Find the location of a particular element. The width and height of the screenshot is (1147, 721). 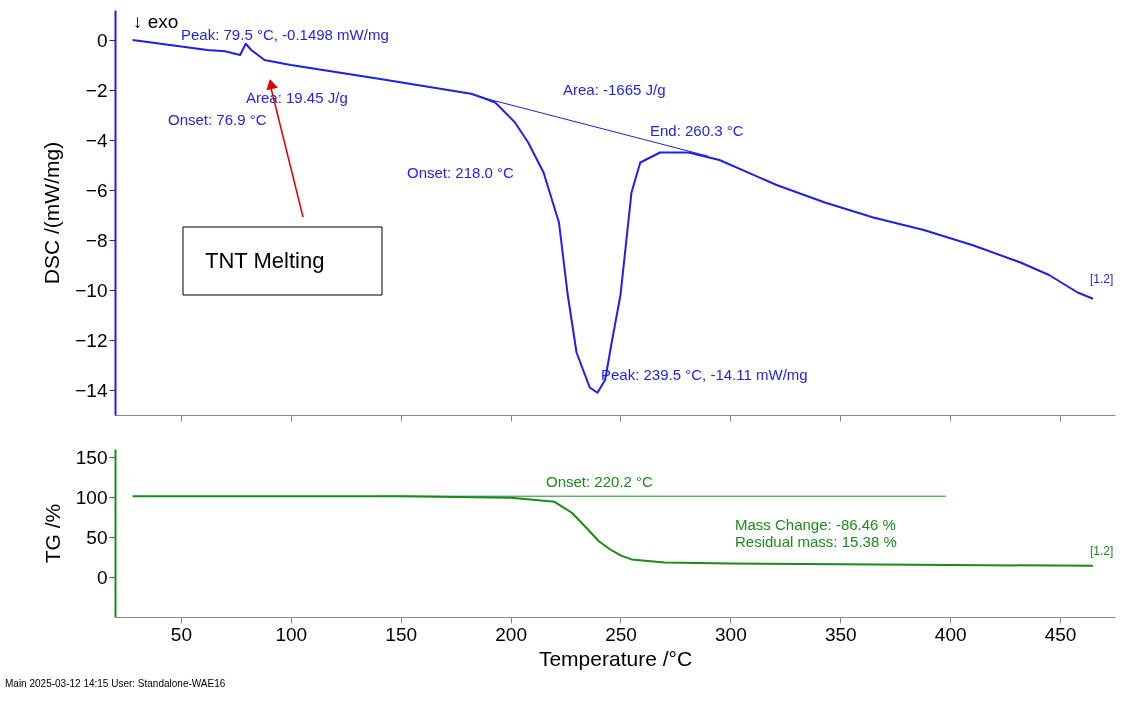

annotation: ↓ exo is located at coordinates (156, 21).